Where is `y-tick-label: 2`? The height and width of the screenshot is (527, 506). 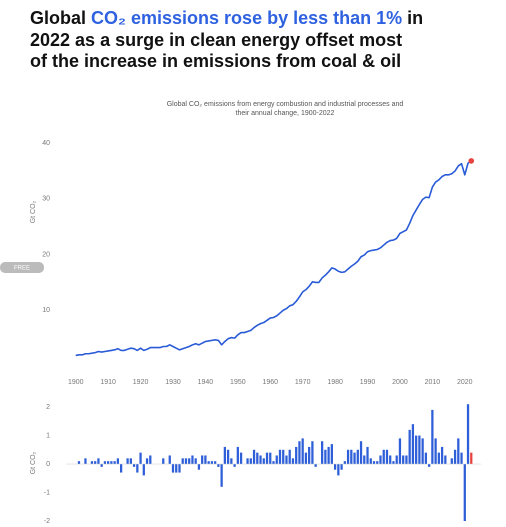
y-tick-label: 2 is located at coordinates (48, 407).